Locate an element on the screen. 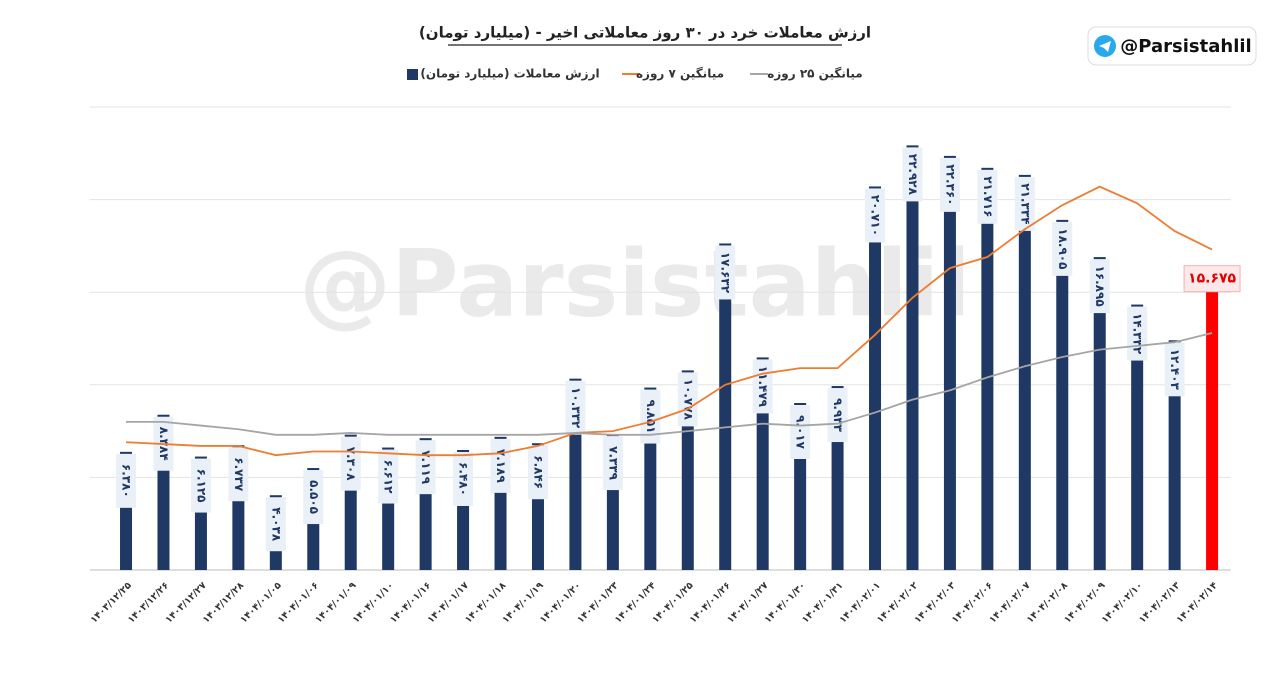 This screenshot has height=682, width=1280. value-label: ۲۲.۳۶۰ is located at coordinates (950, 184).